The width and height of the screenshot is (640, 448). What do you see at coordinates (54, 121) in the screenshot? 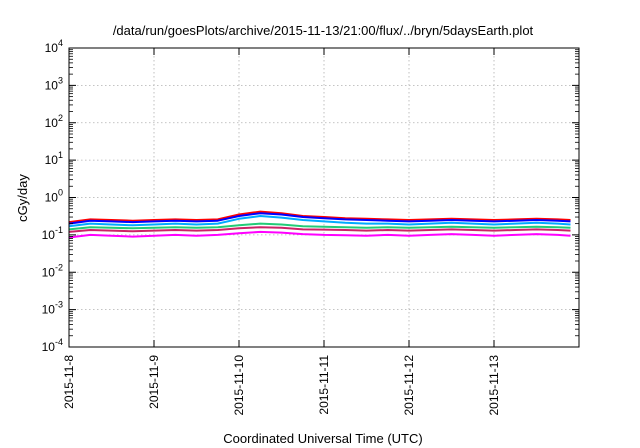
I see `y-tick-label: 10²` at bounding box center [54, 121].